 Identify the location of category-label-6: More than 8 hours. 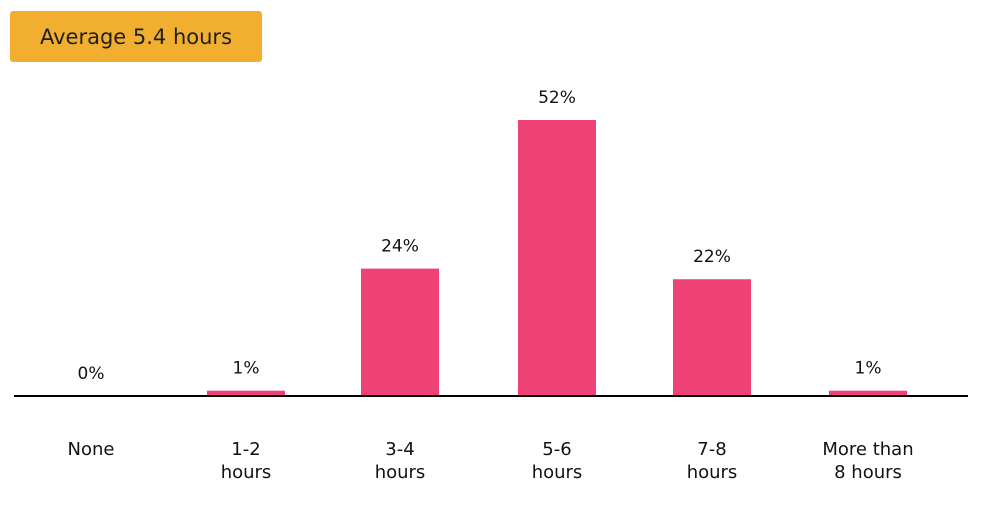
(868, 461).